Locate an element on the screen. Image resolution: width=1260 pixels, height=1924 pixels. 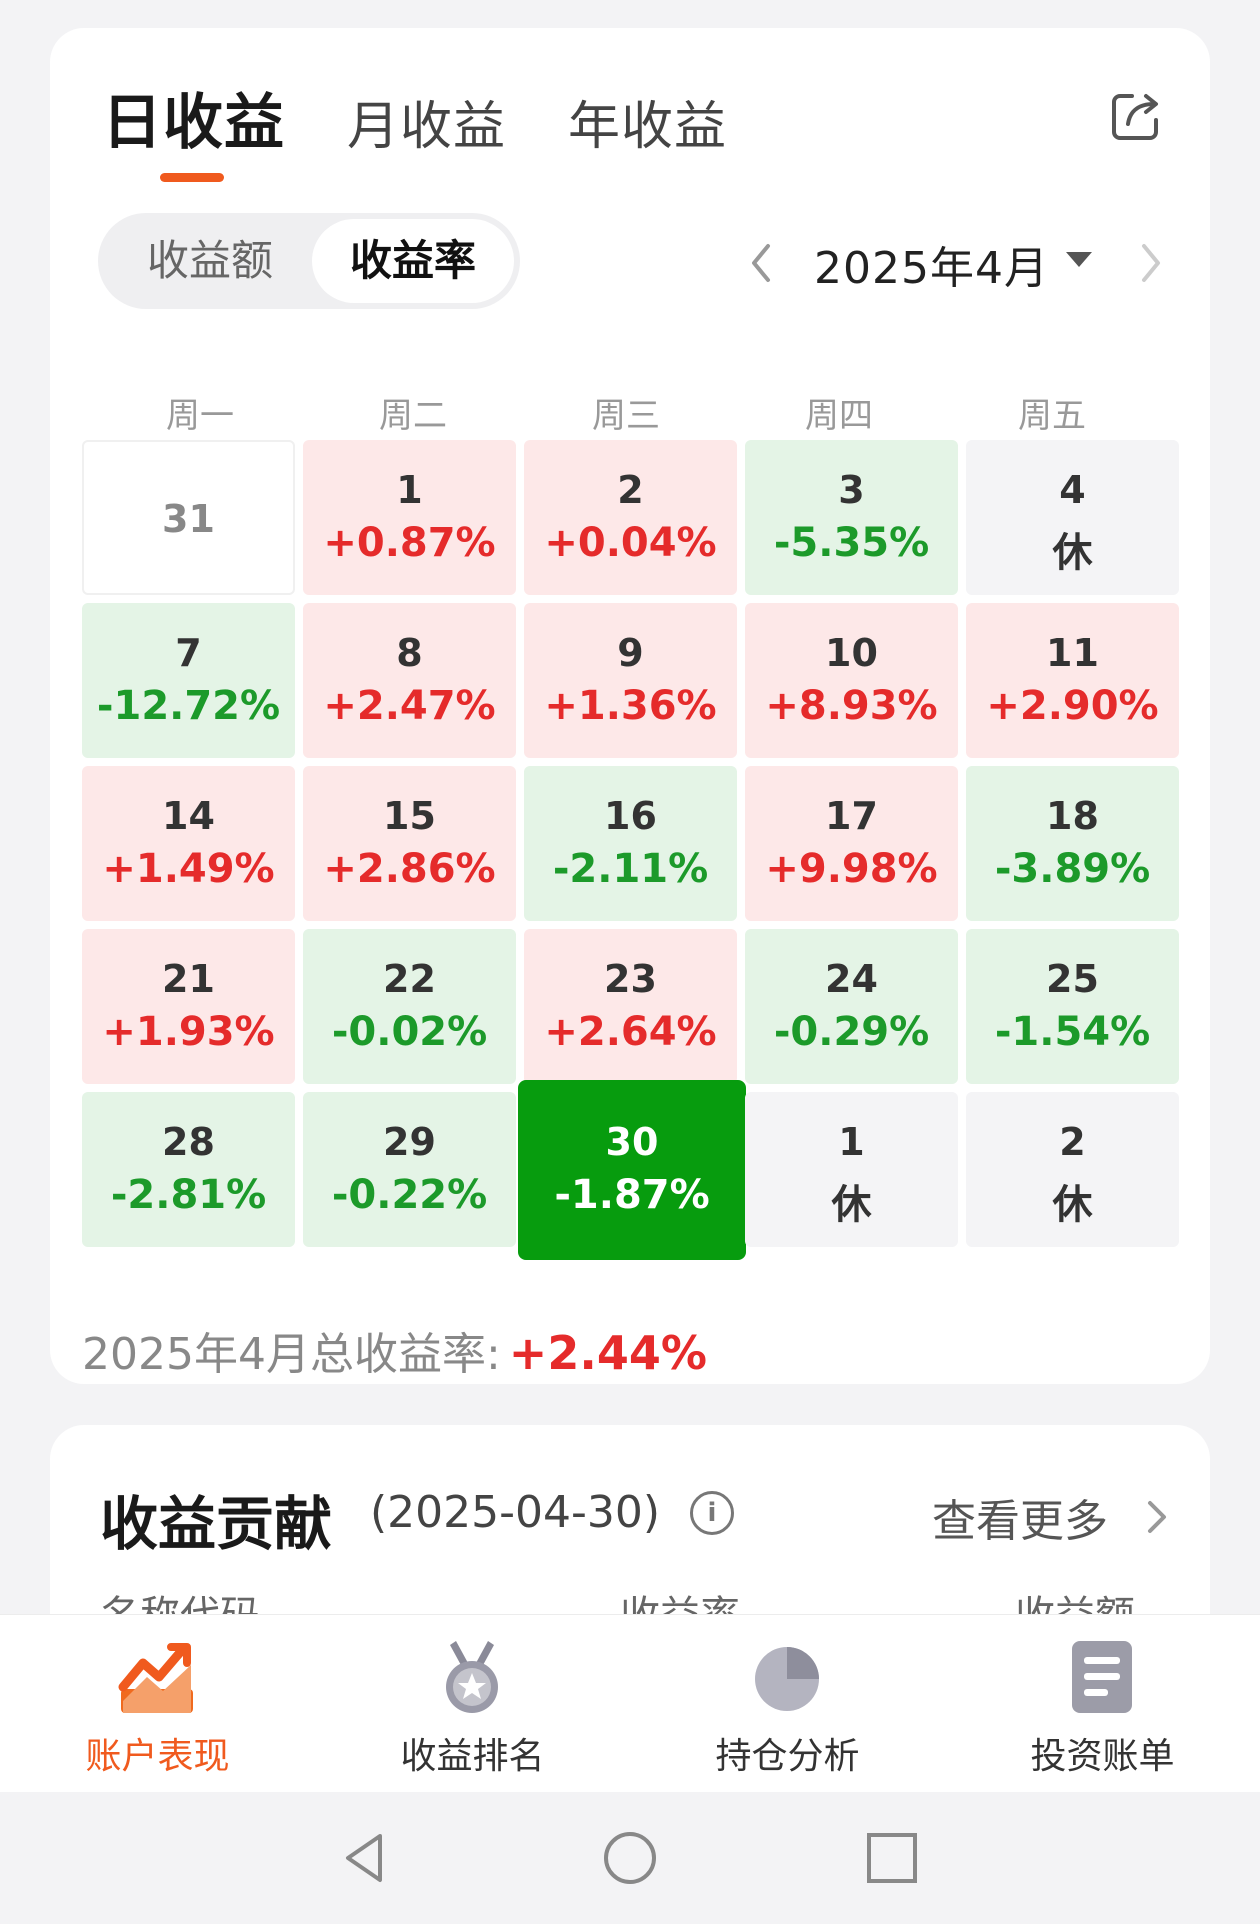
day-number: 9 is located at coordinates (630, 653).